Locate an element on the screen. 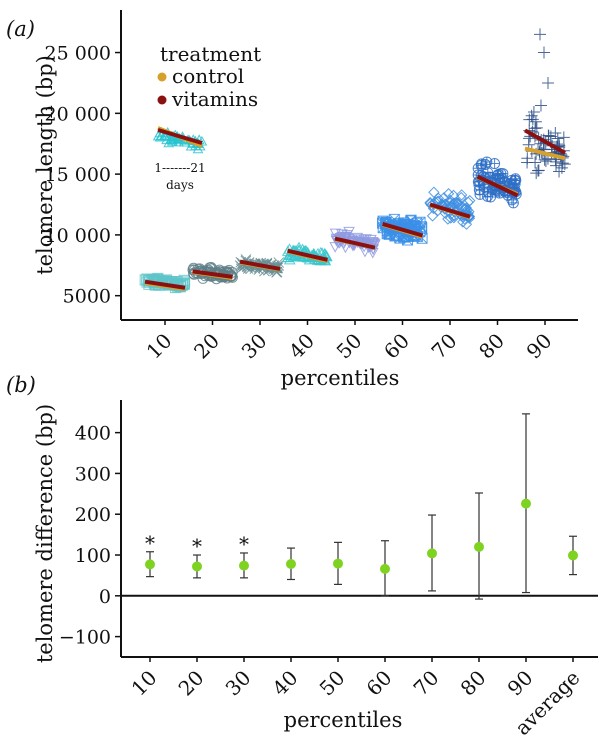  panel-a-x-tick-label: 80 is located at coordinates (491, 346).